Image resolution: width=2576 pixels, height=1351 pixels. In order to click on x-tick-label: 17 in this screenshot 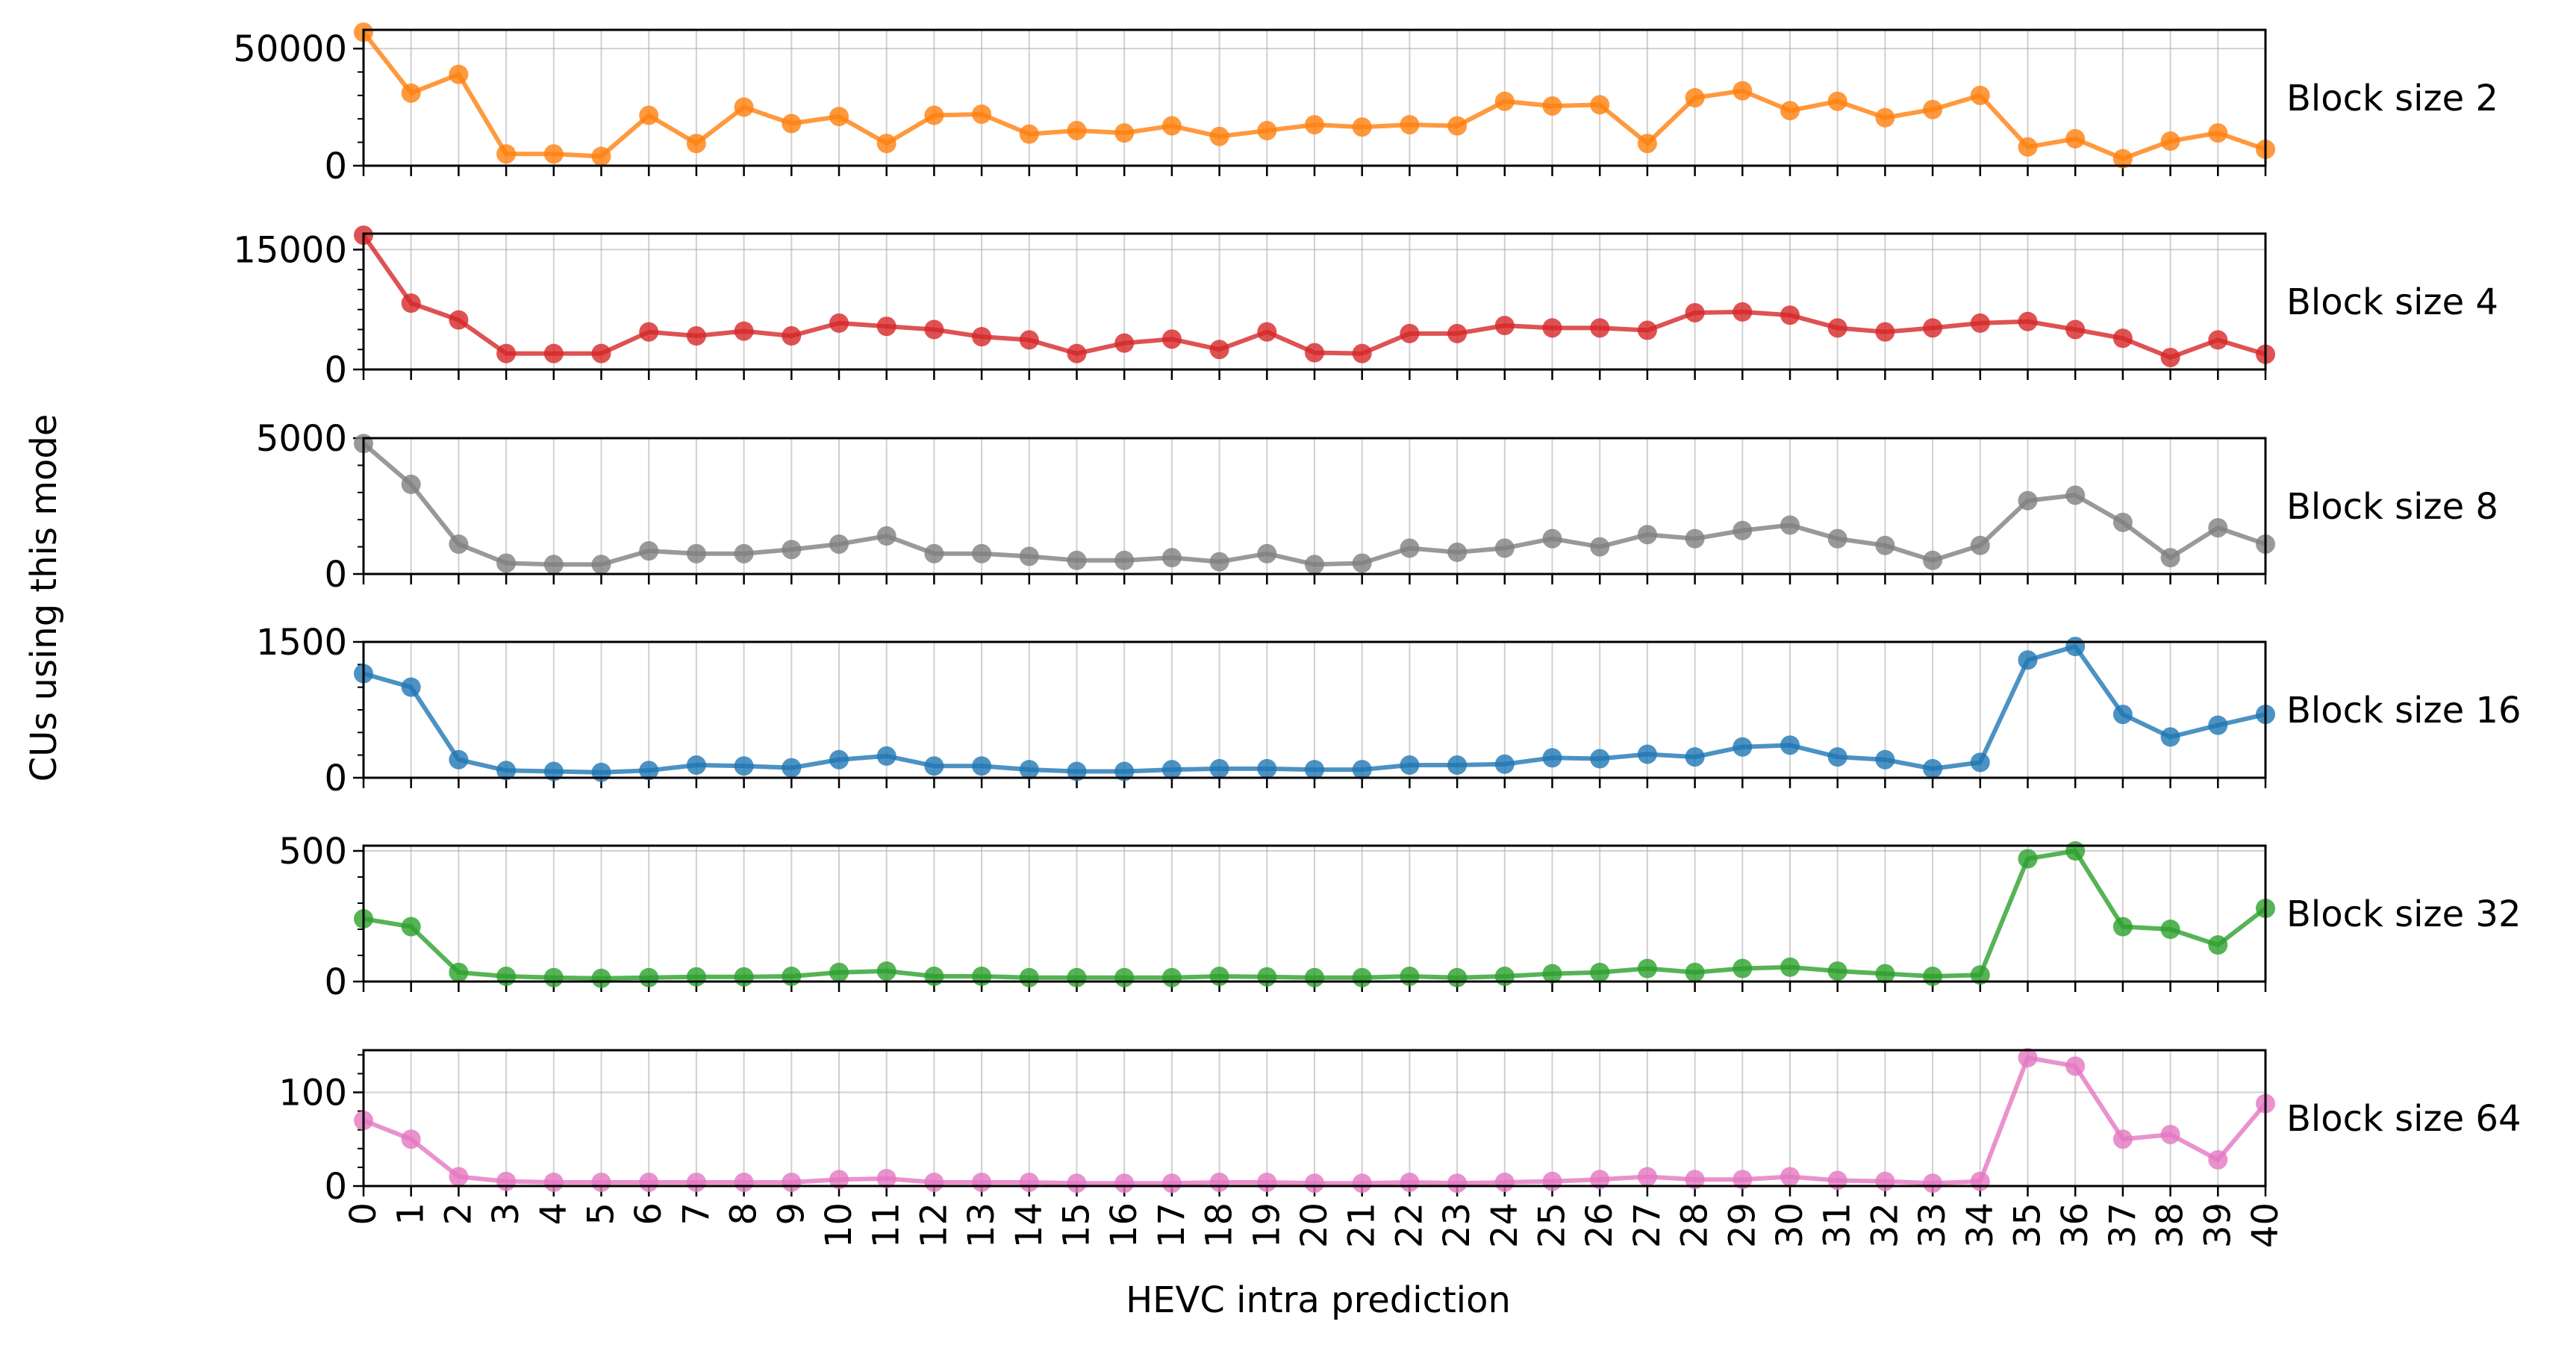, I will do `click(1172, 1225)`.